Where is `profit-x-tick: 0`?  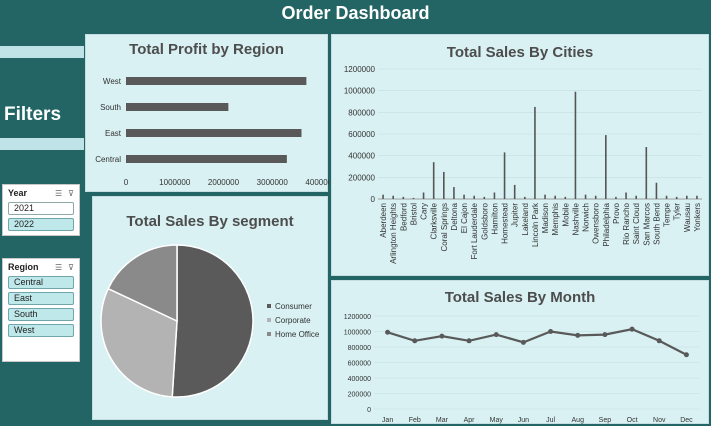
profit-x-tick: 0 is located at coordinates (126, 182).